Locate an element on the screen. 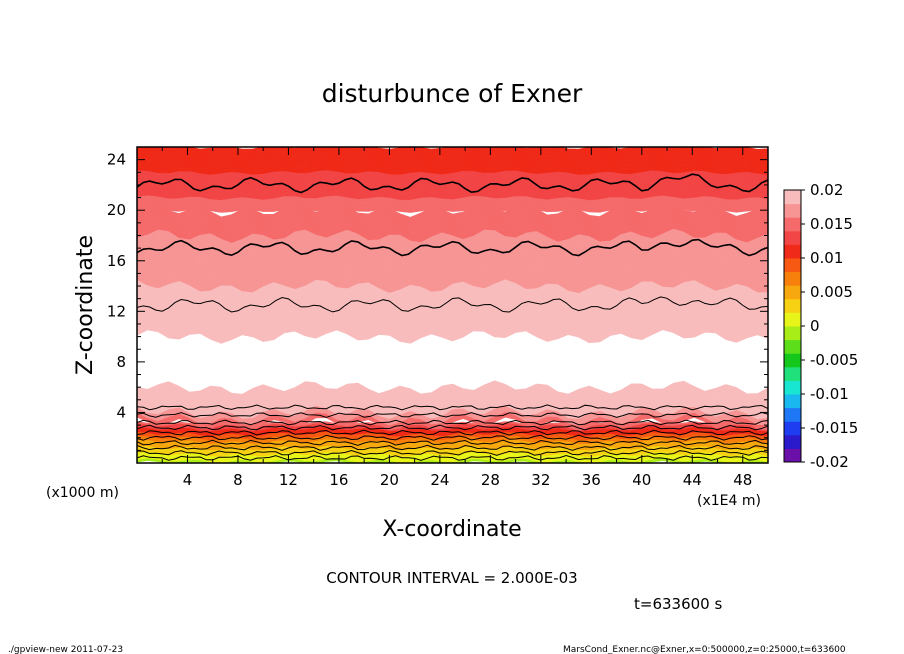  colorbar-label: 0.005 is located at coordinates (831, 292).